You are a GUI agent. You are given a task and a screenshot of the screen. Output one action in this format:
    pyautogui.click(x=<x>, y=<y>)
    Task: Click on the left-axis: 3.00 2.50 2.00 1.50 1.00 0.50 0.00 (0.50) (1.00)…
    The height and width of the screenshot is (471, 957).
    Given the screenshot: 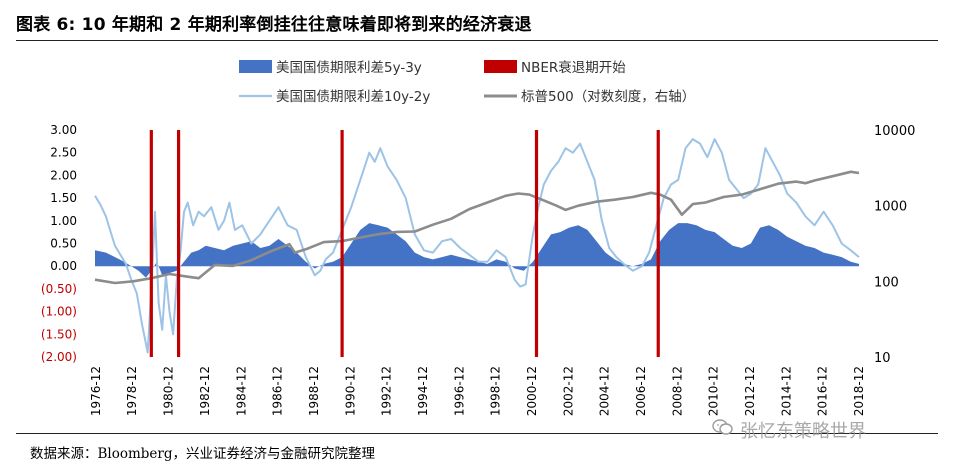 What is the action you would take?
    pyautogui.click(x=59, y=243)
    